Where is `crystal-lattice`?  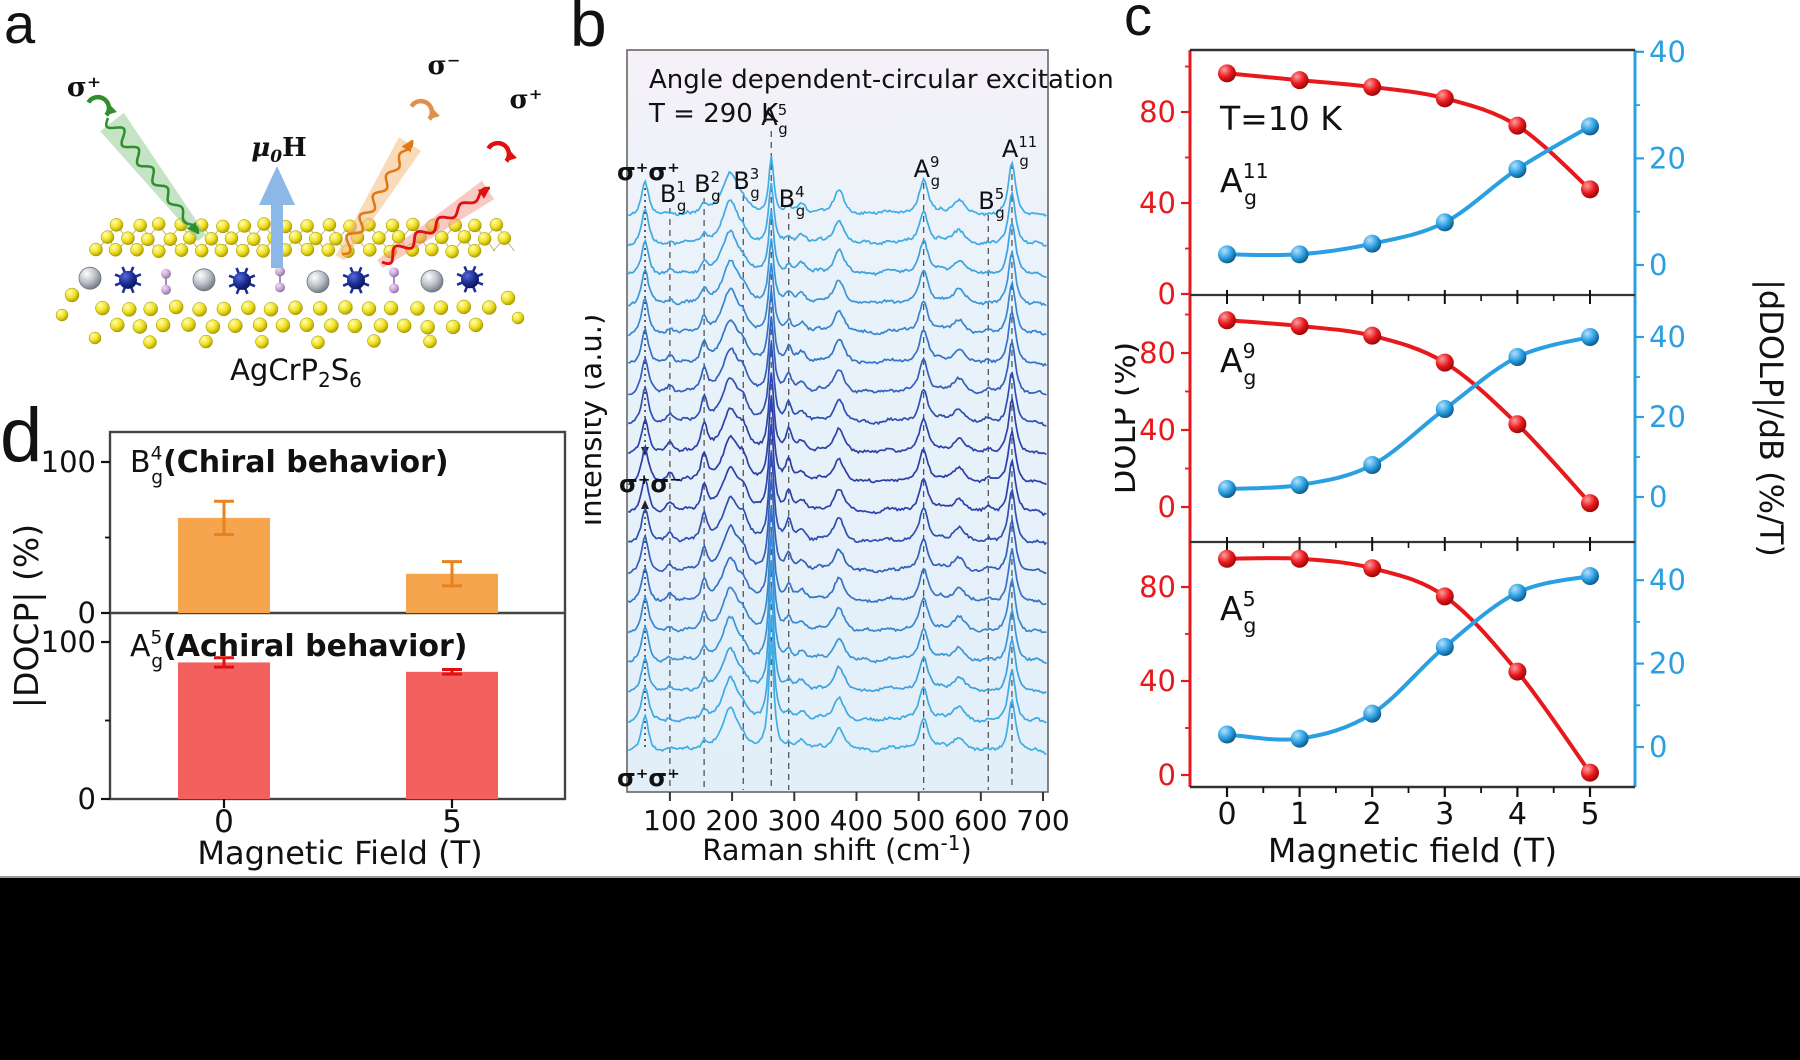
crystal-lattice is located at coordinates (290, 283).